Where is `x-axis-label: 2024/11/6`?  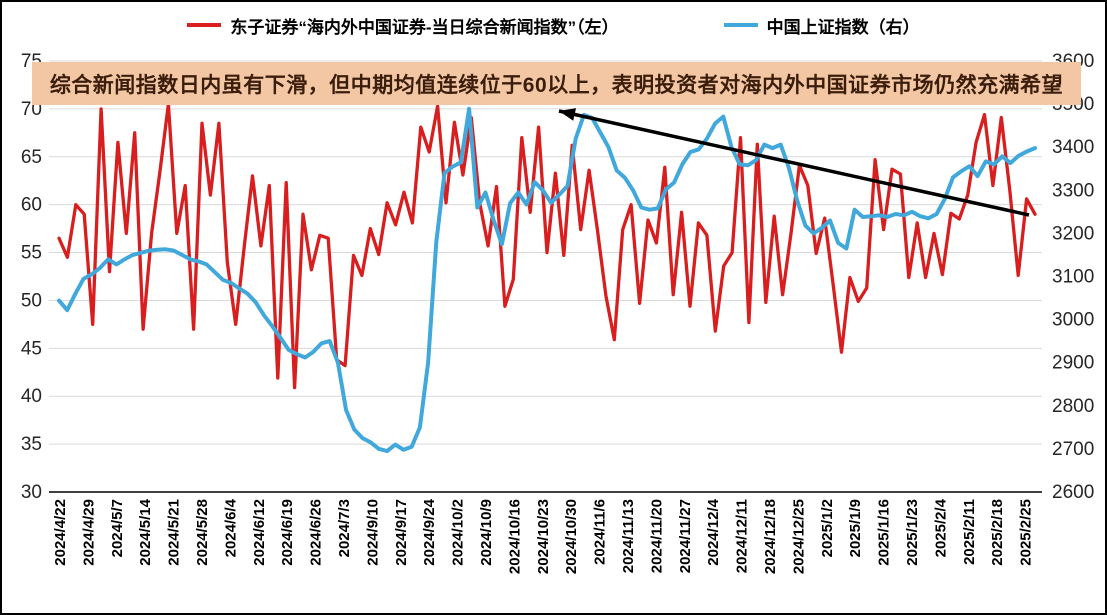
x-axis-label: 2024/11/6 is located at coordinates (600, 532).